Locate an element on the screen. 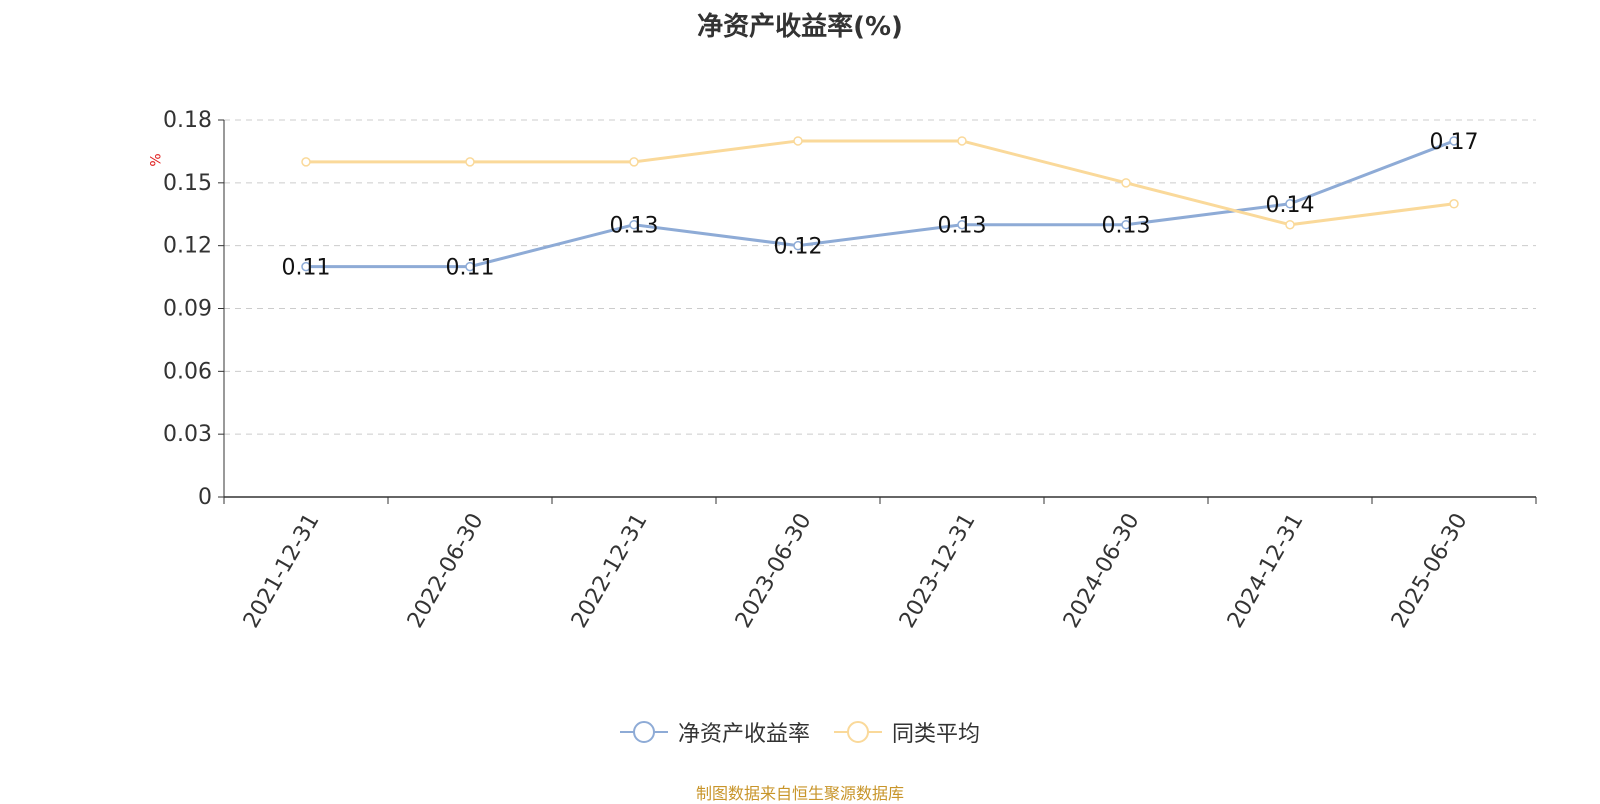 This screenshot has height=804, width=1600. series-lines is located at coordinates (880, 204).